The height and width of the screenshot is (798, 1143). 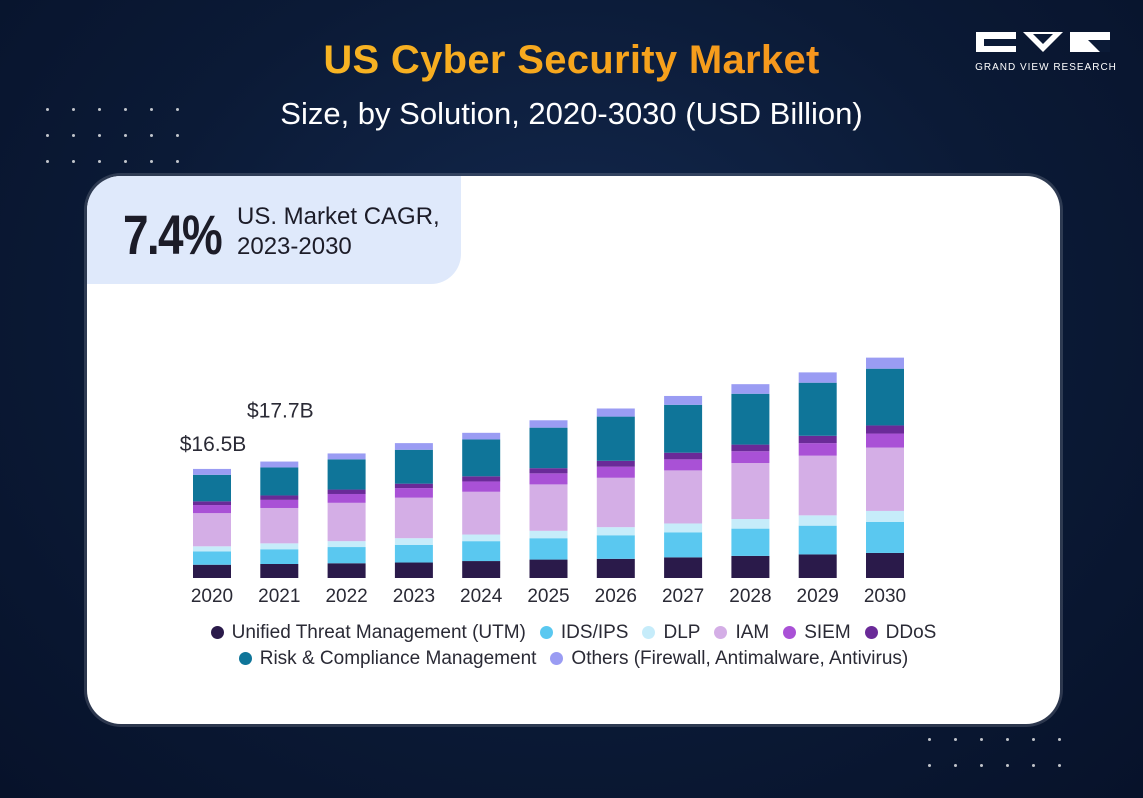 I want to click on legend-item-ids-ips: IDS/IPS, so click(x=584, y=633).